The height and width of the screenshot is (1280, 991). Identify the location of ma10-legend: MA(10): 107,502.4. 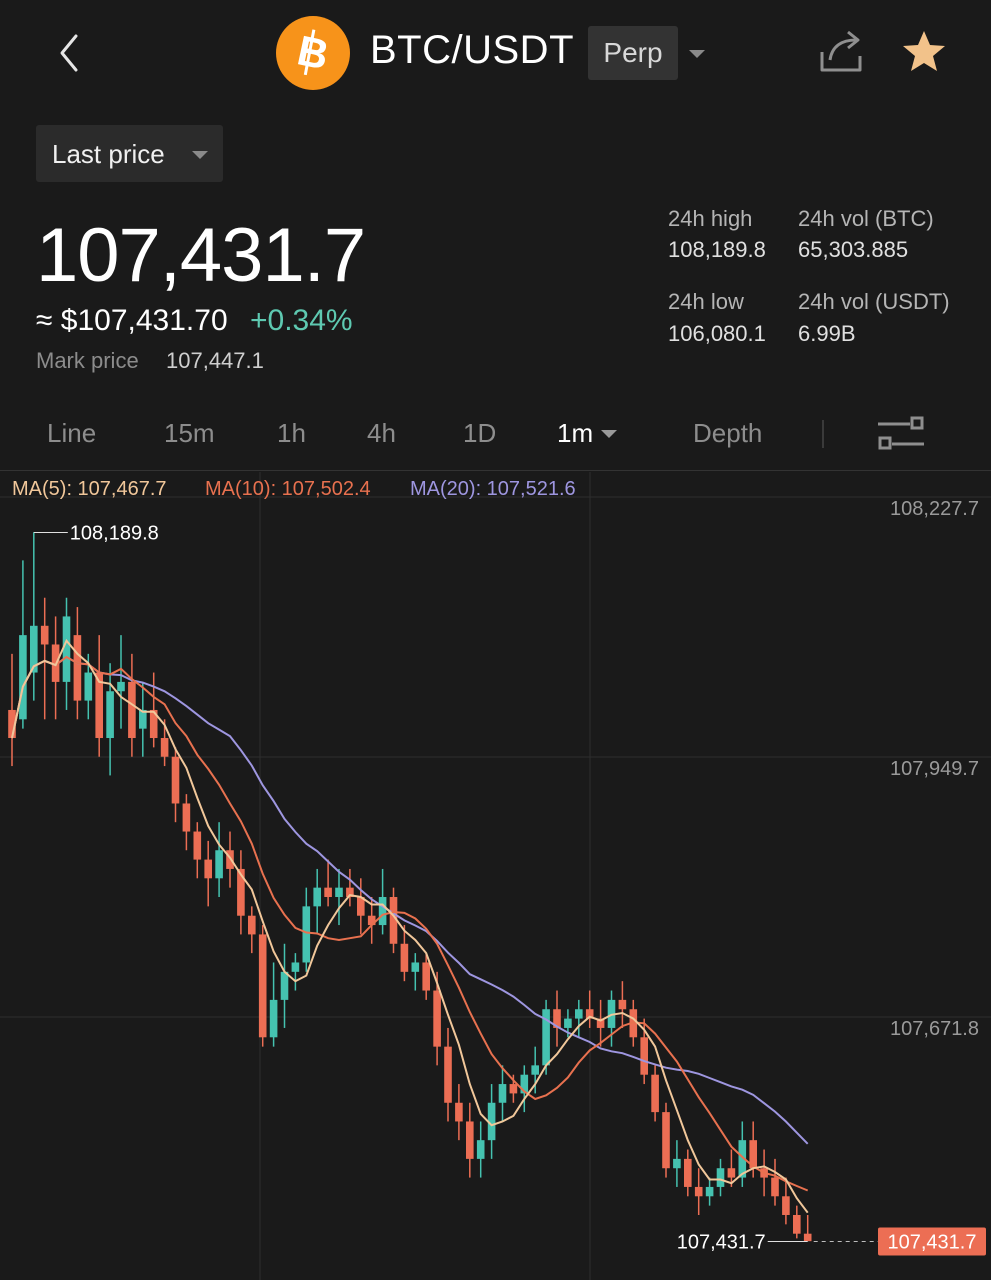
(288, 489).